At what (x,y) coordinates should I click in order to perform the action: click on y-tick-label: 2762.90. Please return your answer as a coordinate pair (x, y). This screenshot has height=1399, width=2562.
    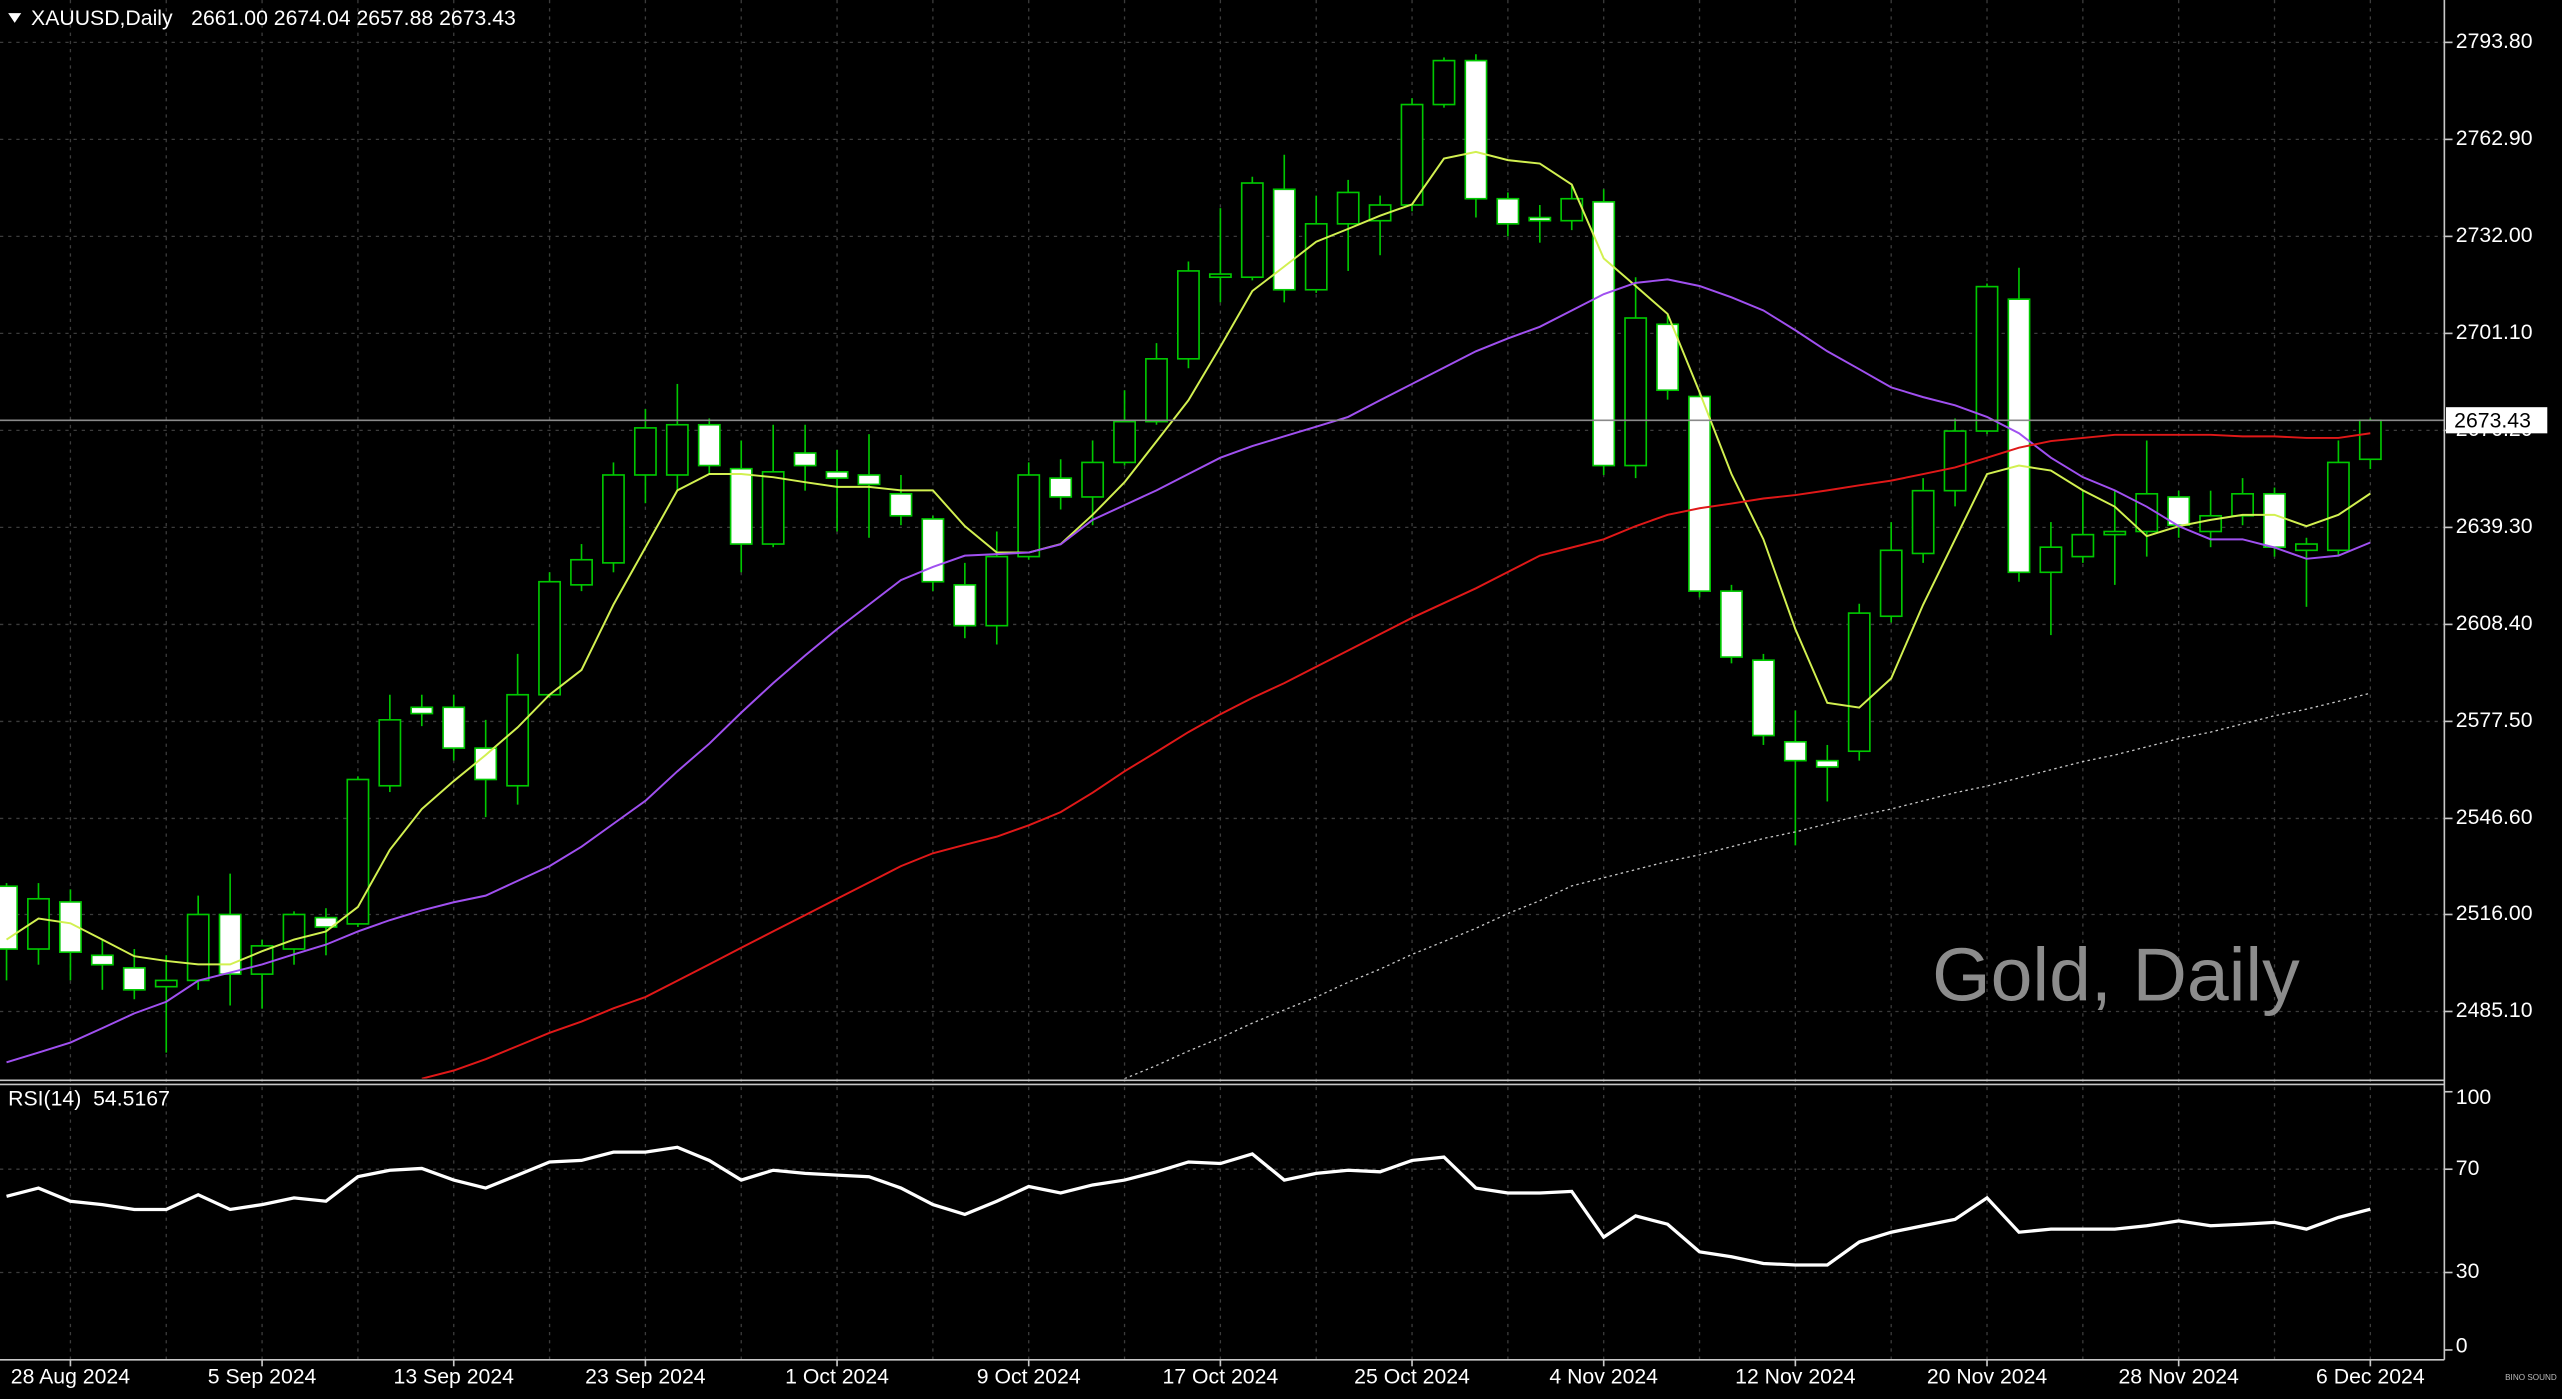
    Looking at the image, I should click on (2494, 138).